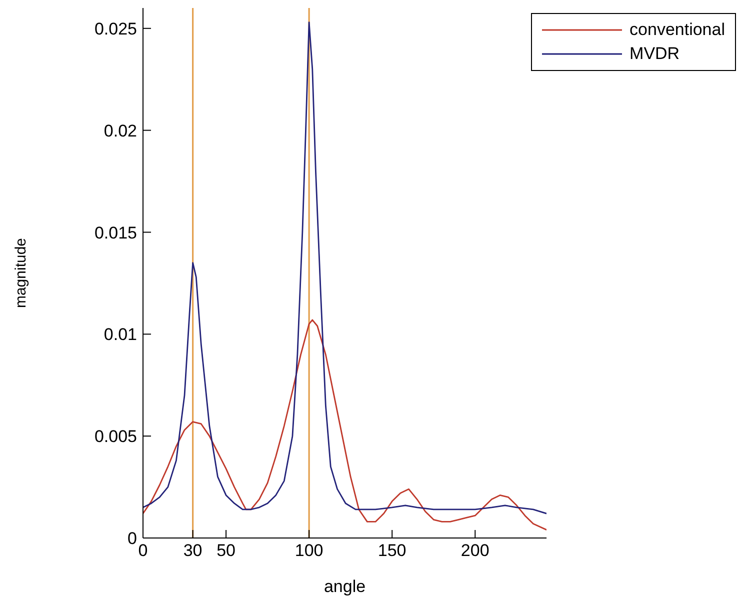 The image size is (752, 610). I want to click on legend-label: MVDR, so click(655, 54).